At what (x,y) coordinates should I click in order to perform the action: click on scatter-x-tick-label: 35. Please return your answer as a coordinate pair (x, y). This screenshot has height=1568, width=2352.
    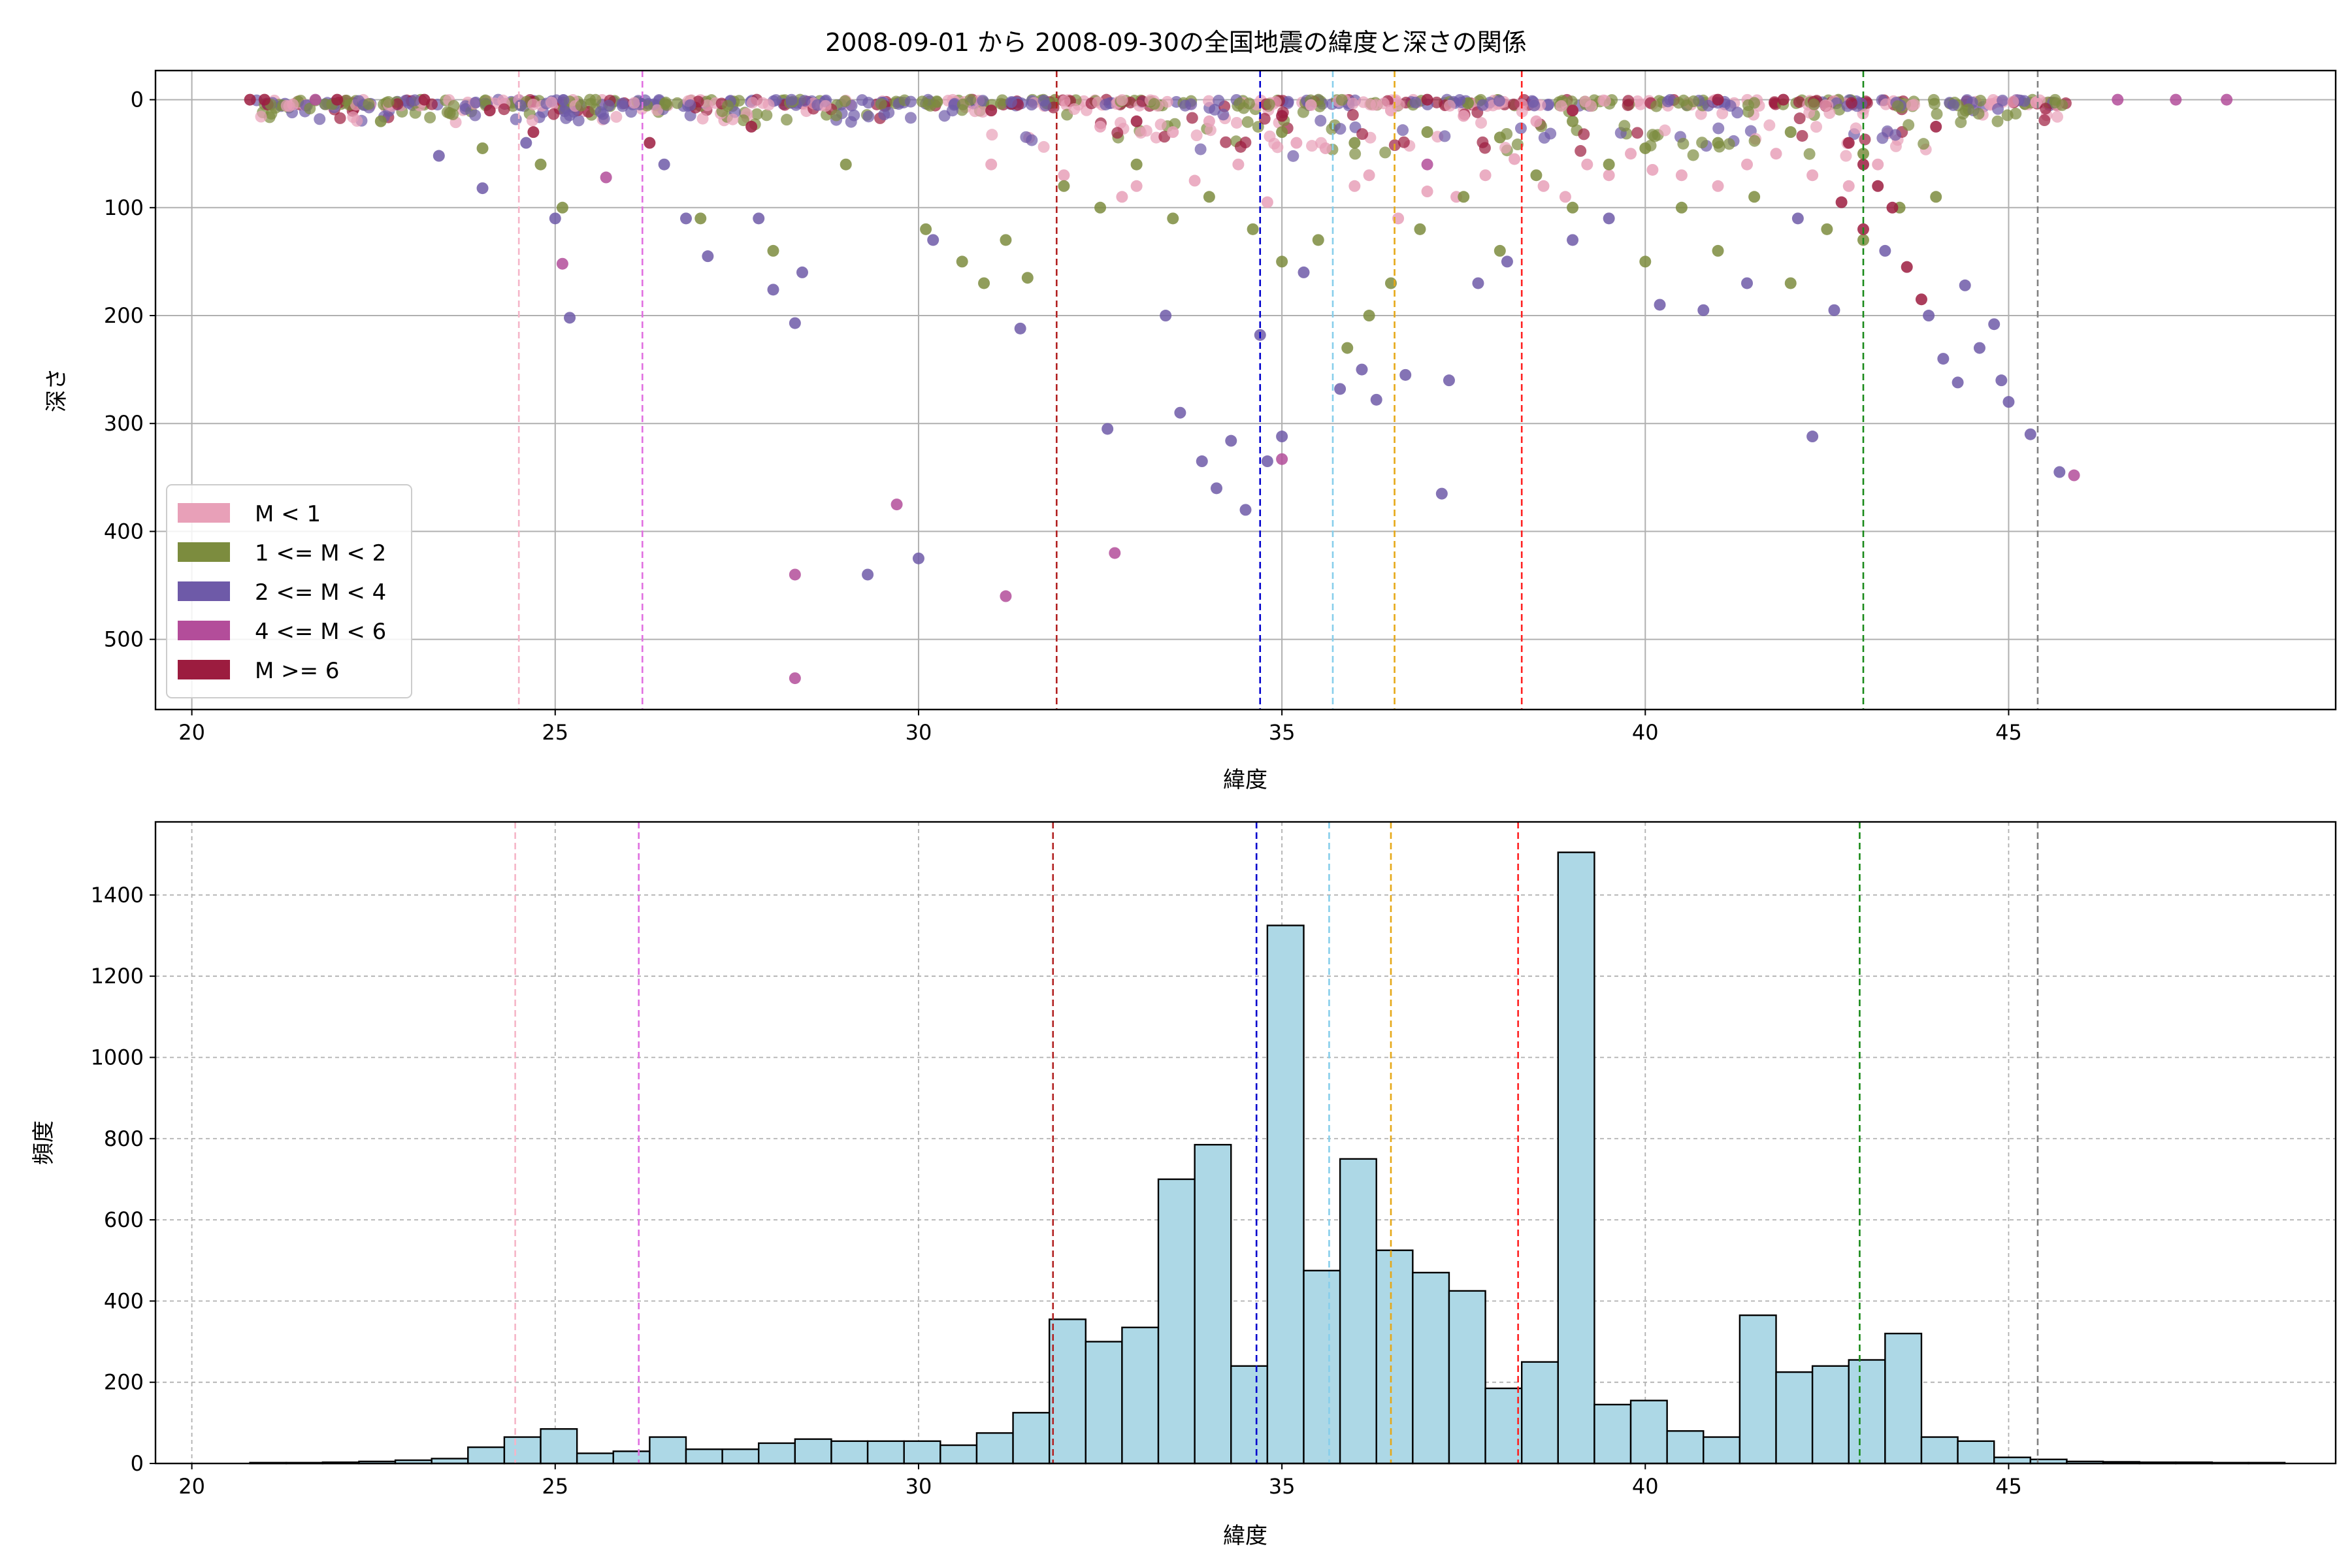
    Looking at the image, I should click on (1282, 732).